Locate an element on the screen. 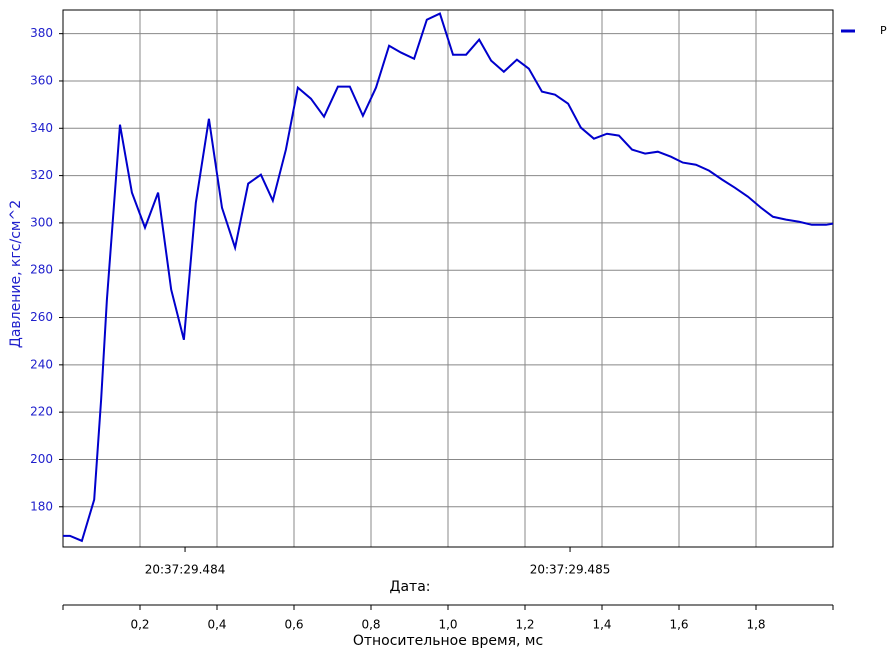  x-tick-label: 1,8 is located at coordinates (755, 625).